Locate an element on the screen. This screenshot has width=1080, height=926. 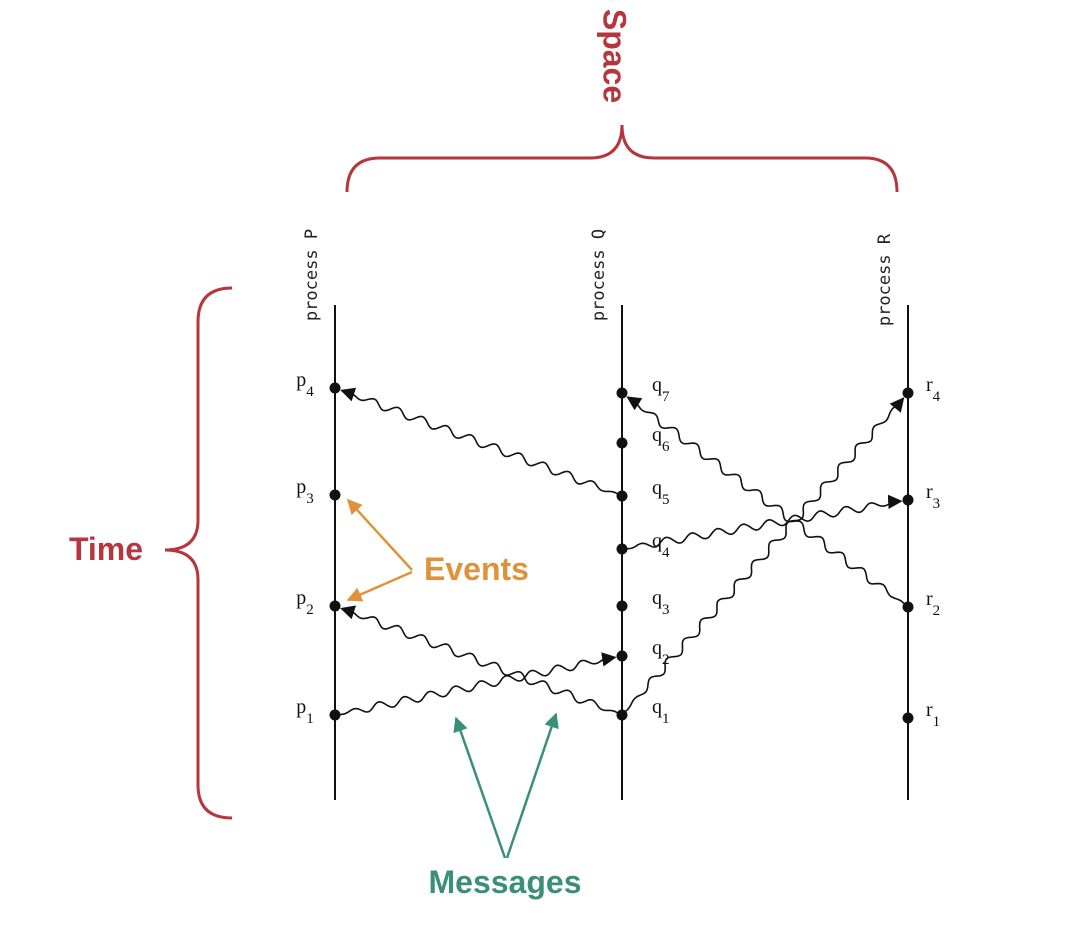
event-label: q5 is located at coordinates (661, 492).